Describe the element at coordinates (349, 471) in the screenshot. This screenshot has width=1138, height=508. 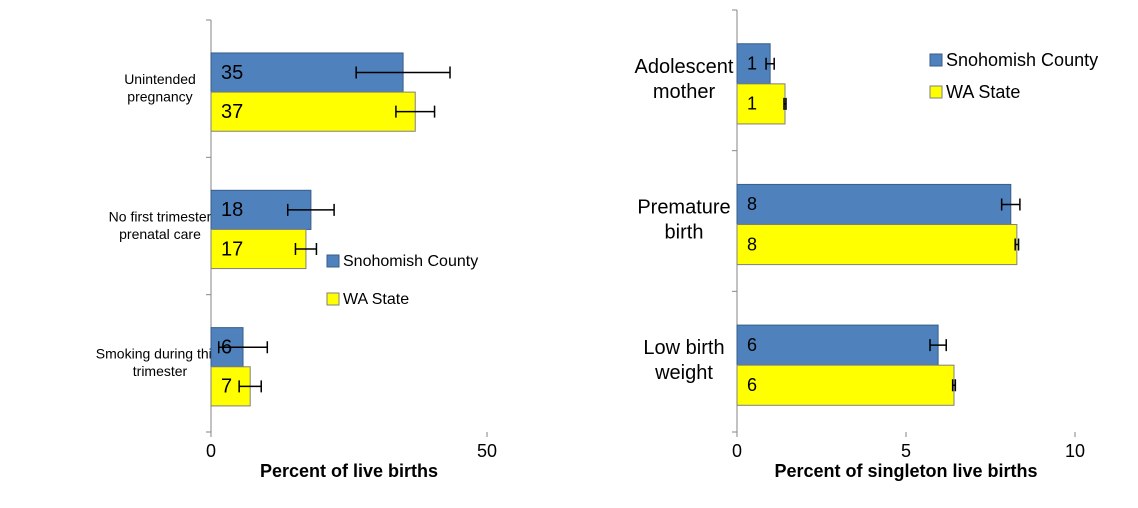
I see `x-axis-label: Percent of live births` at that location.